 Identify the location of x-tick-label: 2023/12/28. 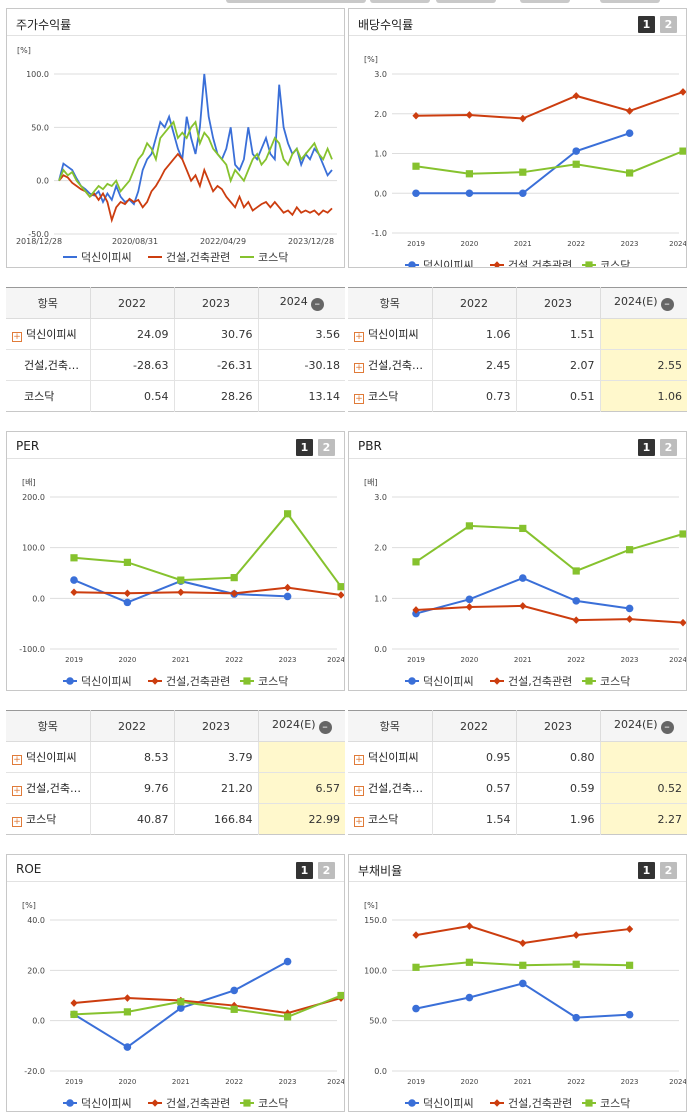
(311, 241).